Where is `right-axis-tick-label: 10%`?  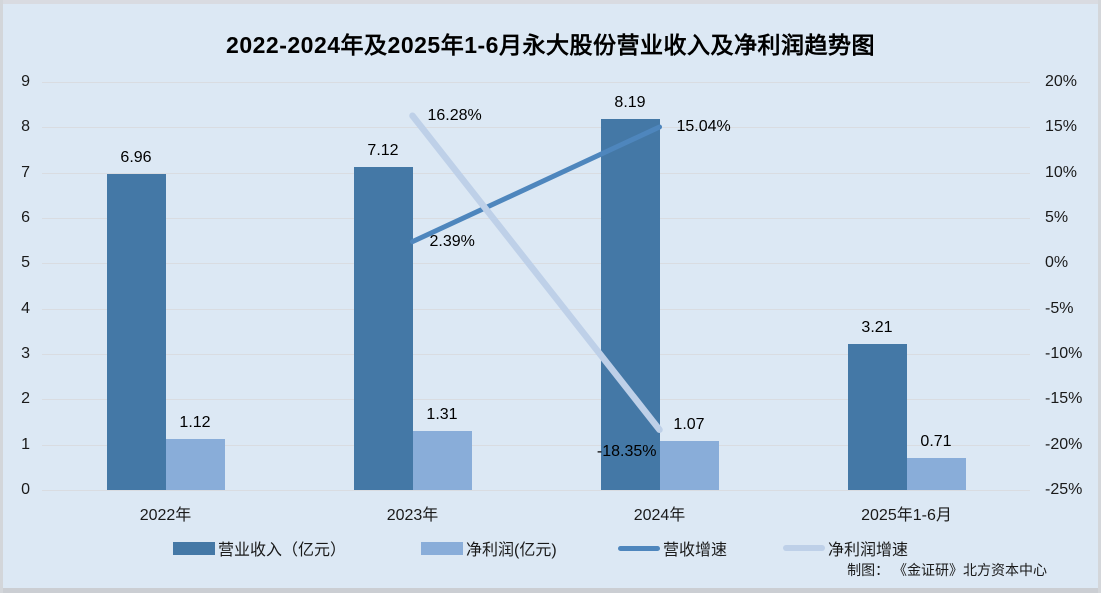 right-axis-tick-label: 10% is located at coordinates (1061, 172).